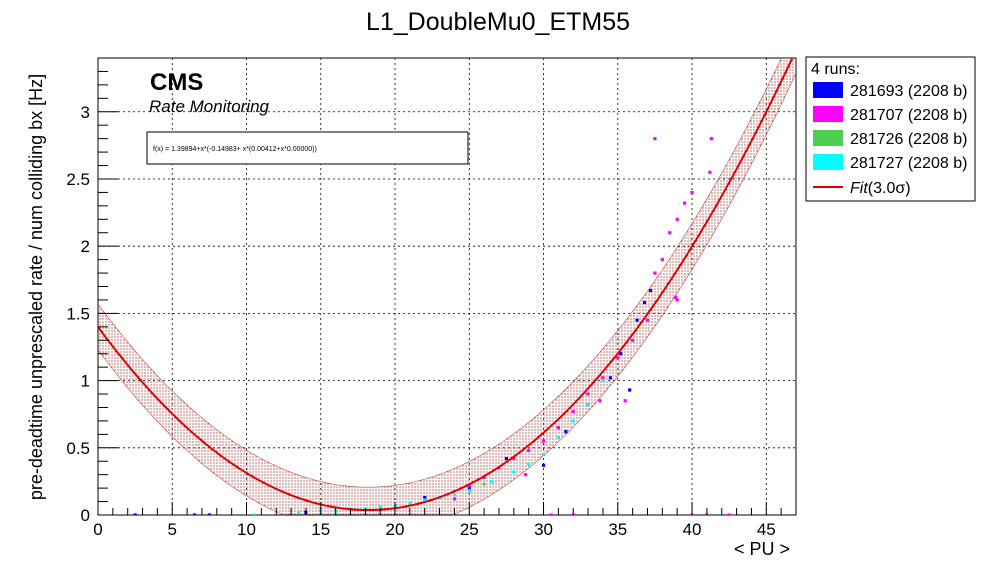  Describe the element at coordinates (498, 22) in the screenshot. I see `chart-title: L1_DoubleMu0_ETM55` at that location.